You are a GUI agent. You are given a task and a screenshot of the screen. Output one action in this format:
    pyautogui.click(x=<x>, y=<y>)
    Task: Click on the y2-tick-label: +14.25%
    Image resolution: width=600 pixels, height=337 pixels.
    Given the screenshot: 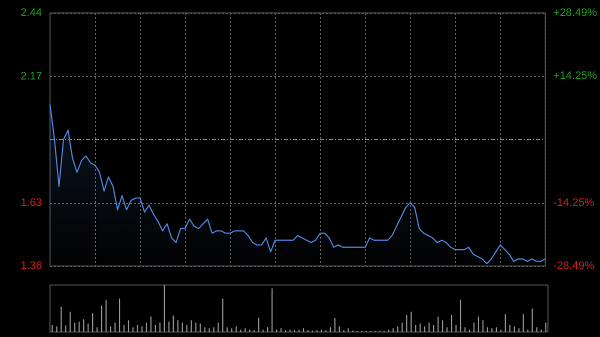 What is the action you would take?
    pyautogui.click(x=575, y=76)
    